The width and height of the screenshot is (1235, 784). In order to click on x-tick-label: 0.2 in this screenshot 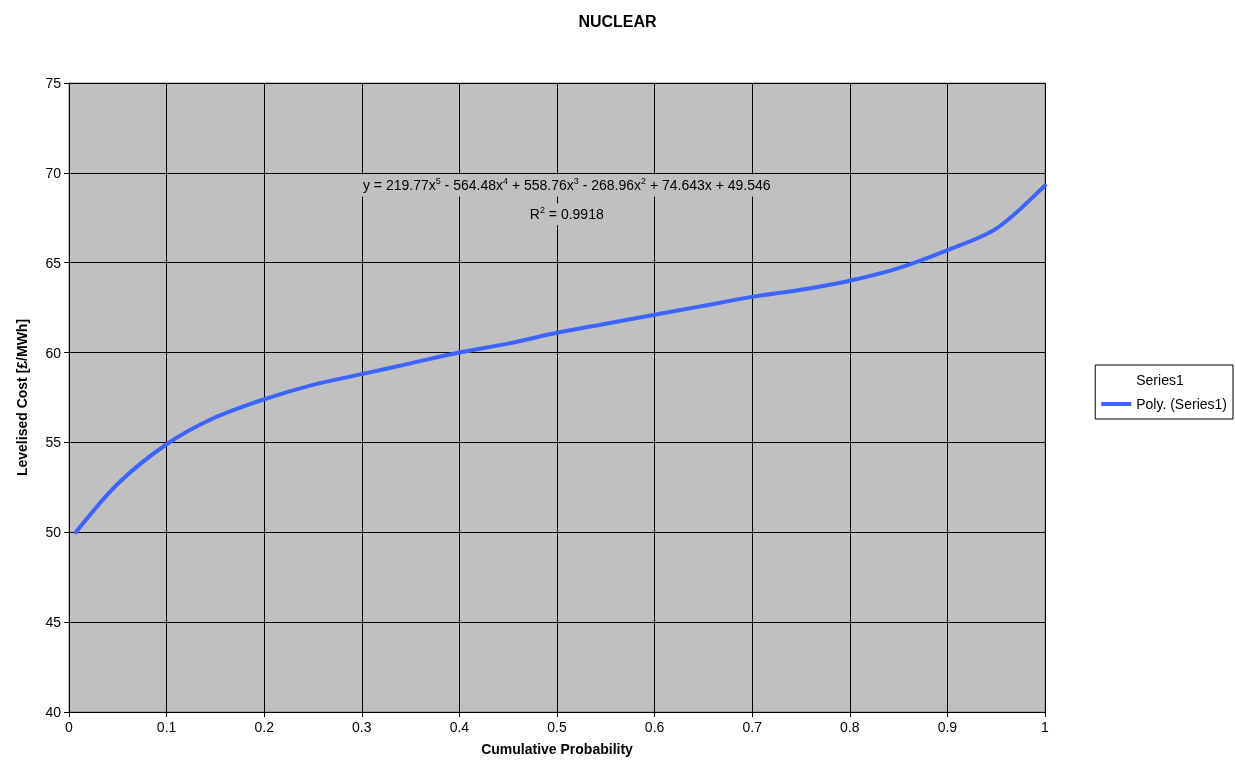, I will do `click(264, 727)`.